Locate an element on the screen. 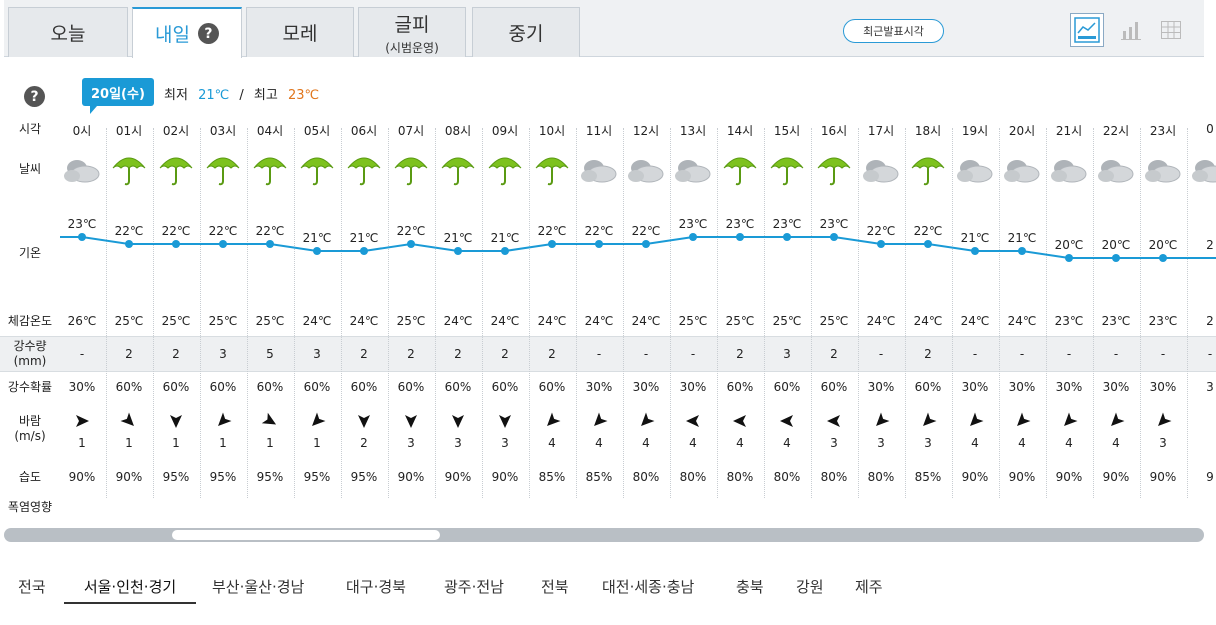 The height and width of the screenshot is (625, 1216). region-tab-0: 전국 is located at coordinates (32, 587).